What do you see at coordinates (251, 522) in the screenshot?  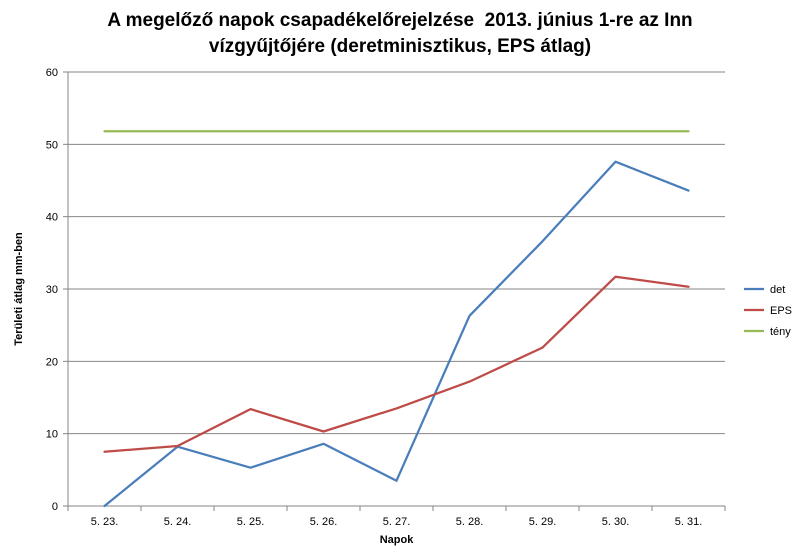 I see `x-tick-label: 5. 25.` at bounding box center [251, 522].